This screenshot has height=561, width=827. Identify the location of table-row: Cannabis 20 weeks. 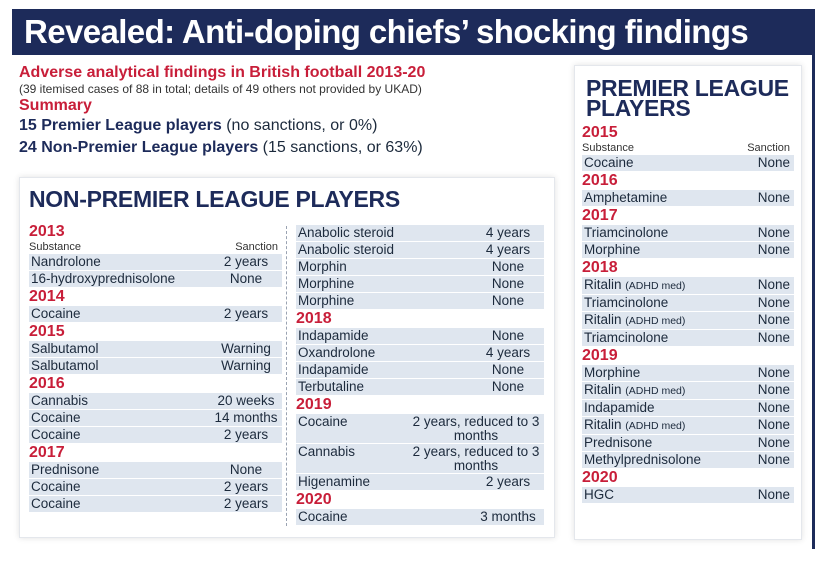
(155, 401).